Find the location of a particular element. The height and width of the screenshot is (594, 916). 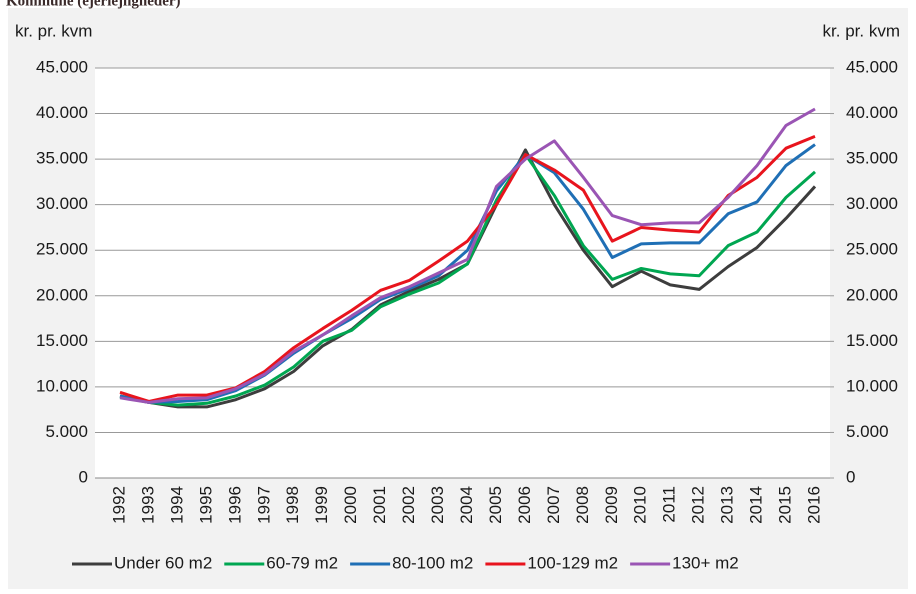

x-tick-label: 1993 is located at coordinates (147, 505).